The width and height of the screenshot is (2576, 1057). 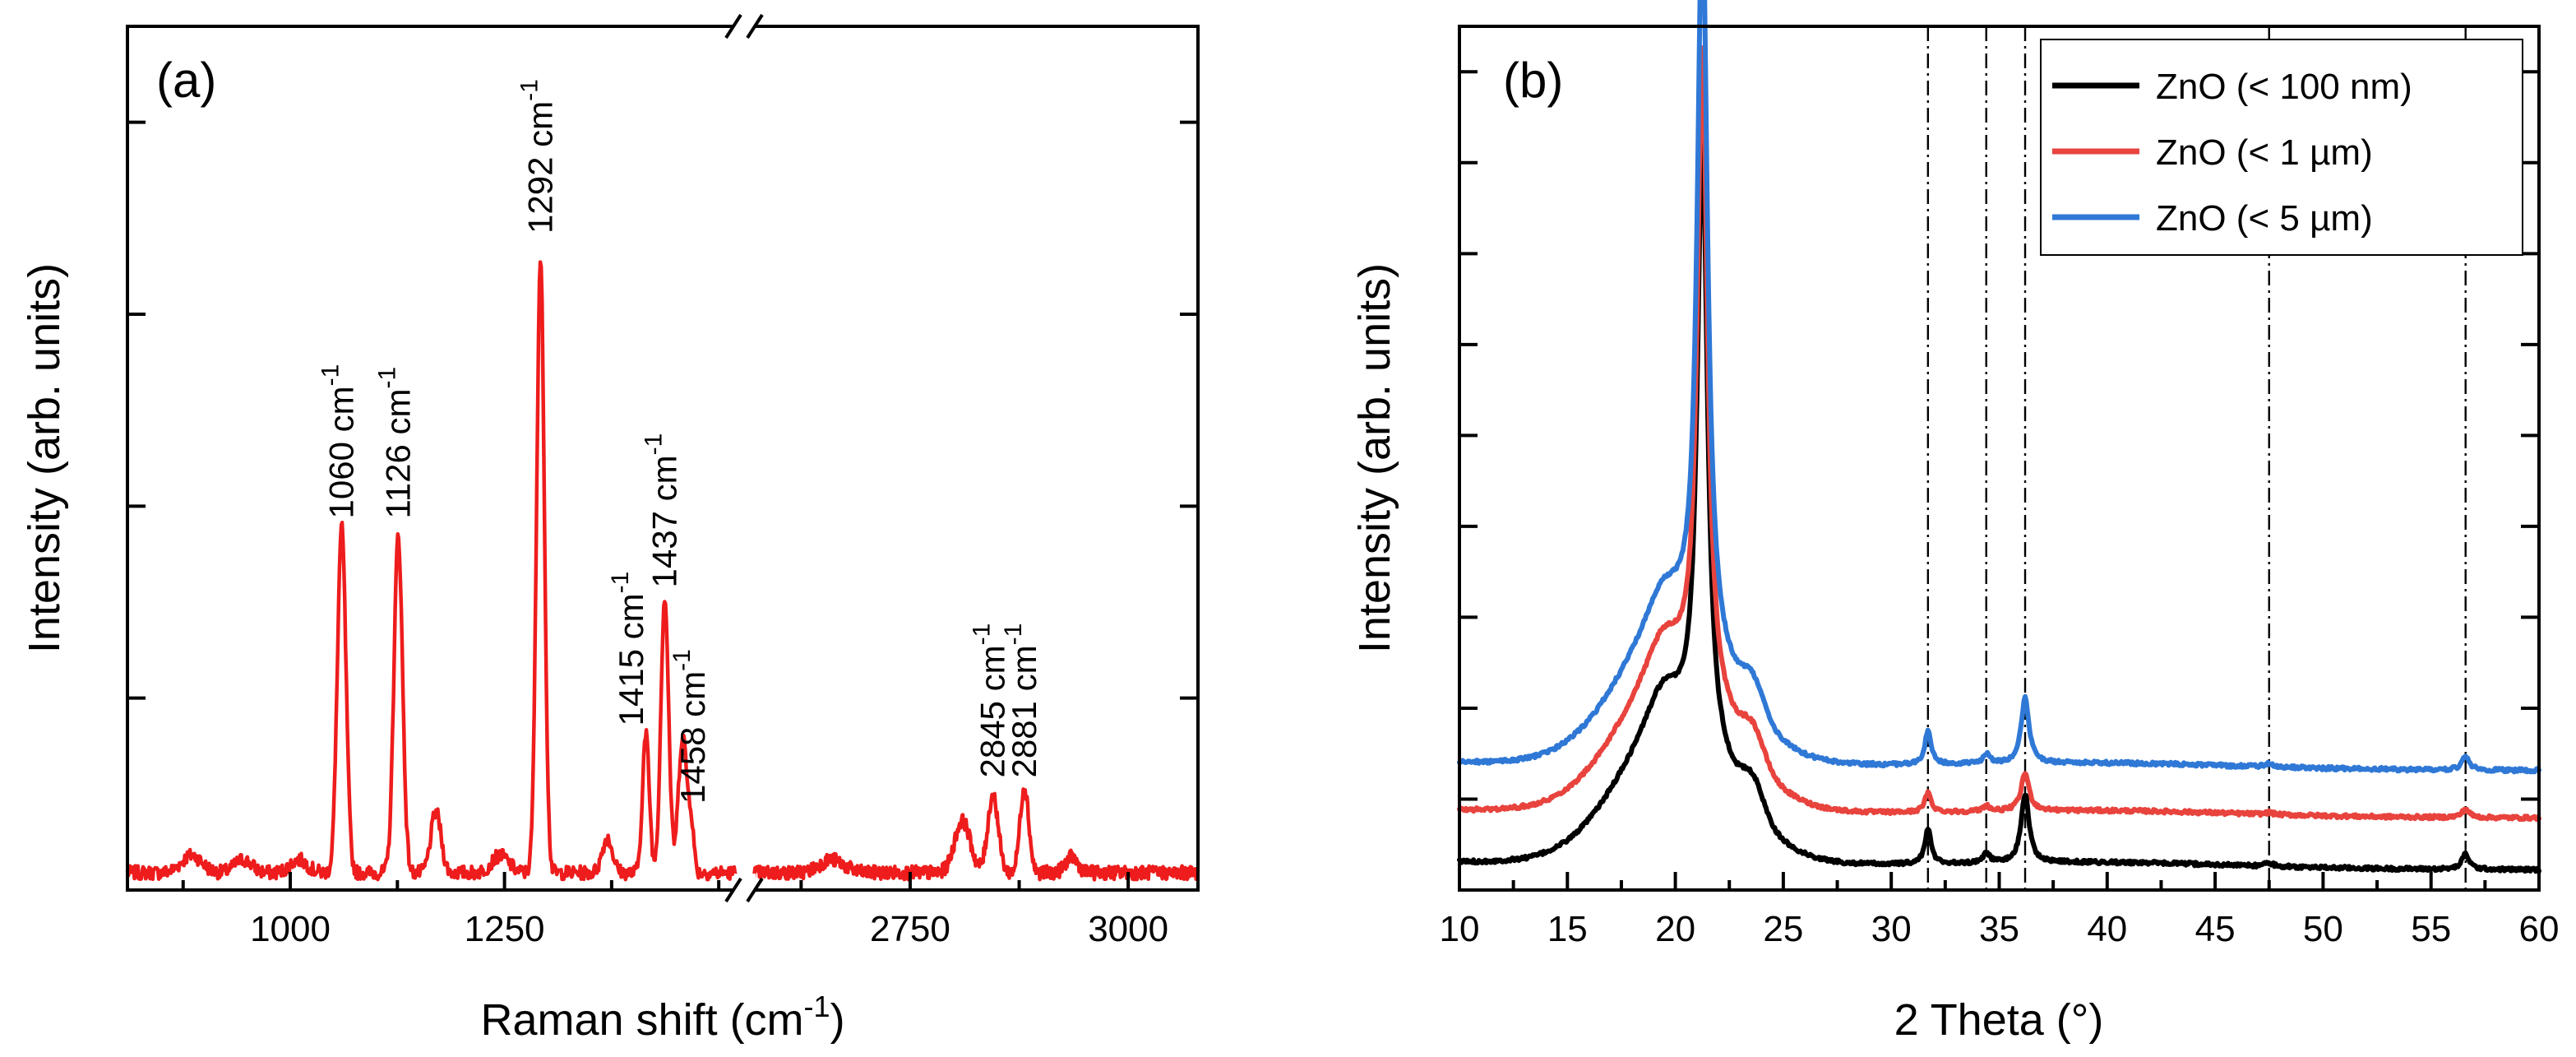 I want to click on panel-a-label: (a), so click(x=186, y=80).